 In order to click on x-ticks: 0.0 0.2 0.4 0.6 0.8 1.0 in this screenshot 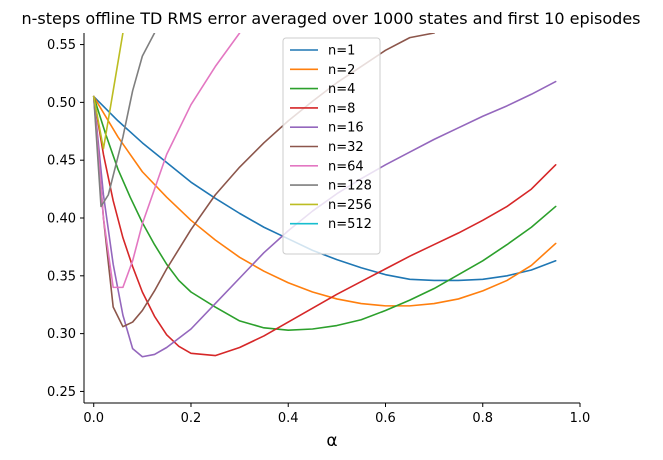, I will do `click(336, 414)`.